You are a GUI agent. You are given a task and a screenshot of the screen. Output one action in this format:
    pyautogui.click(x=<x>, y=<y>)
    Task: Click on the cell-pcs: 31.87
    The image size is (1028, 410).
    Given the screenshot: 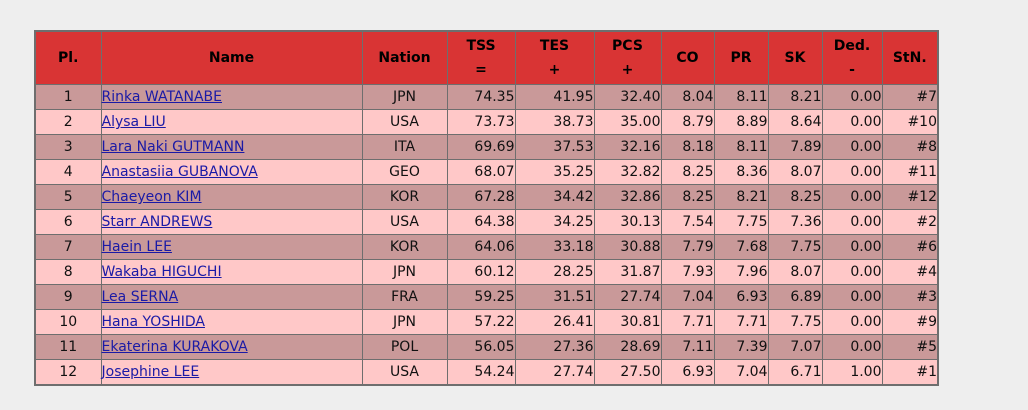 What is the action you would take?
    pyautogui.click(x=627, y=272)
    